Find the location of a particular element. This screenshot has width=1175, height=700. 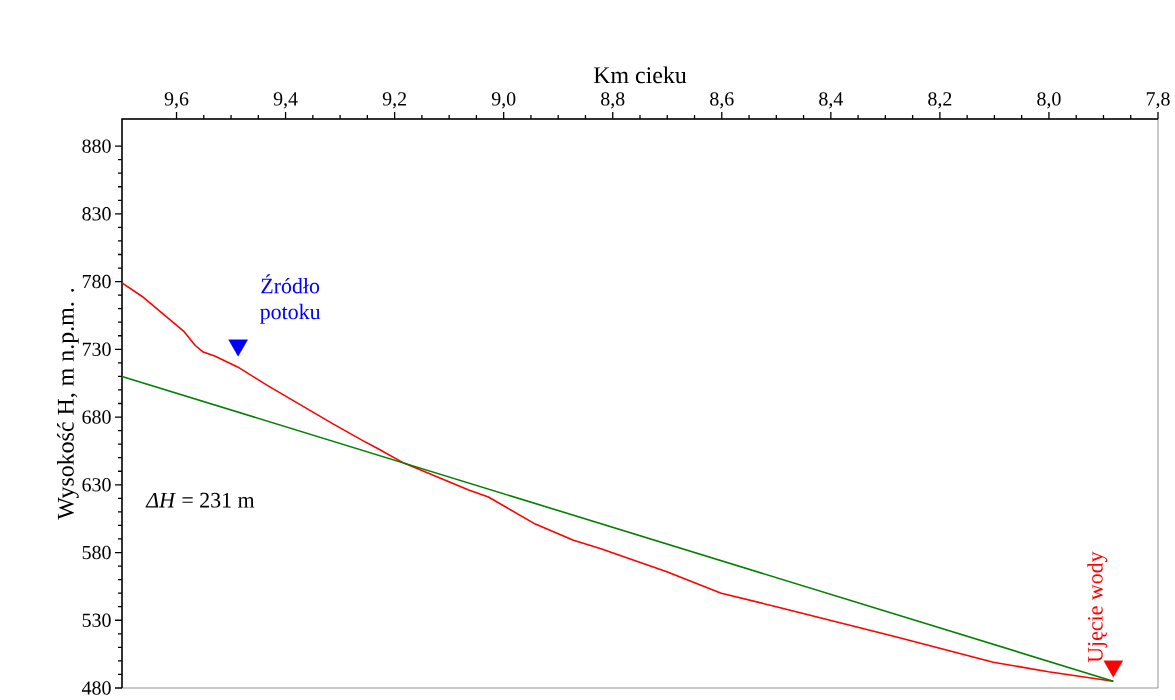

x-tick-label: 8,4 is located at coordinates (831, 100).